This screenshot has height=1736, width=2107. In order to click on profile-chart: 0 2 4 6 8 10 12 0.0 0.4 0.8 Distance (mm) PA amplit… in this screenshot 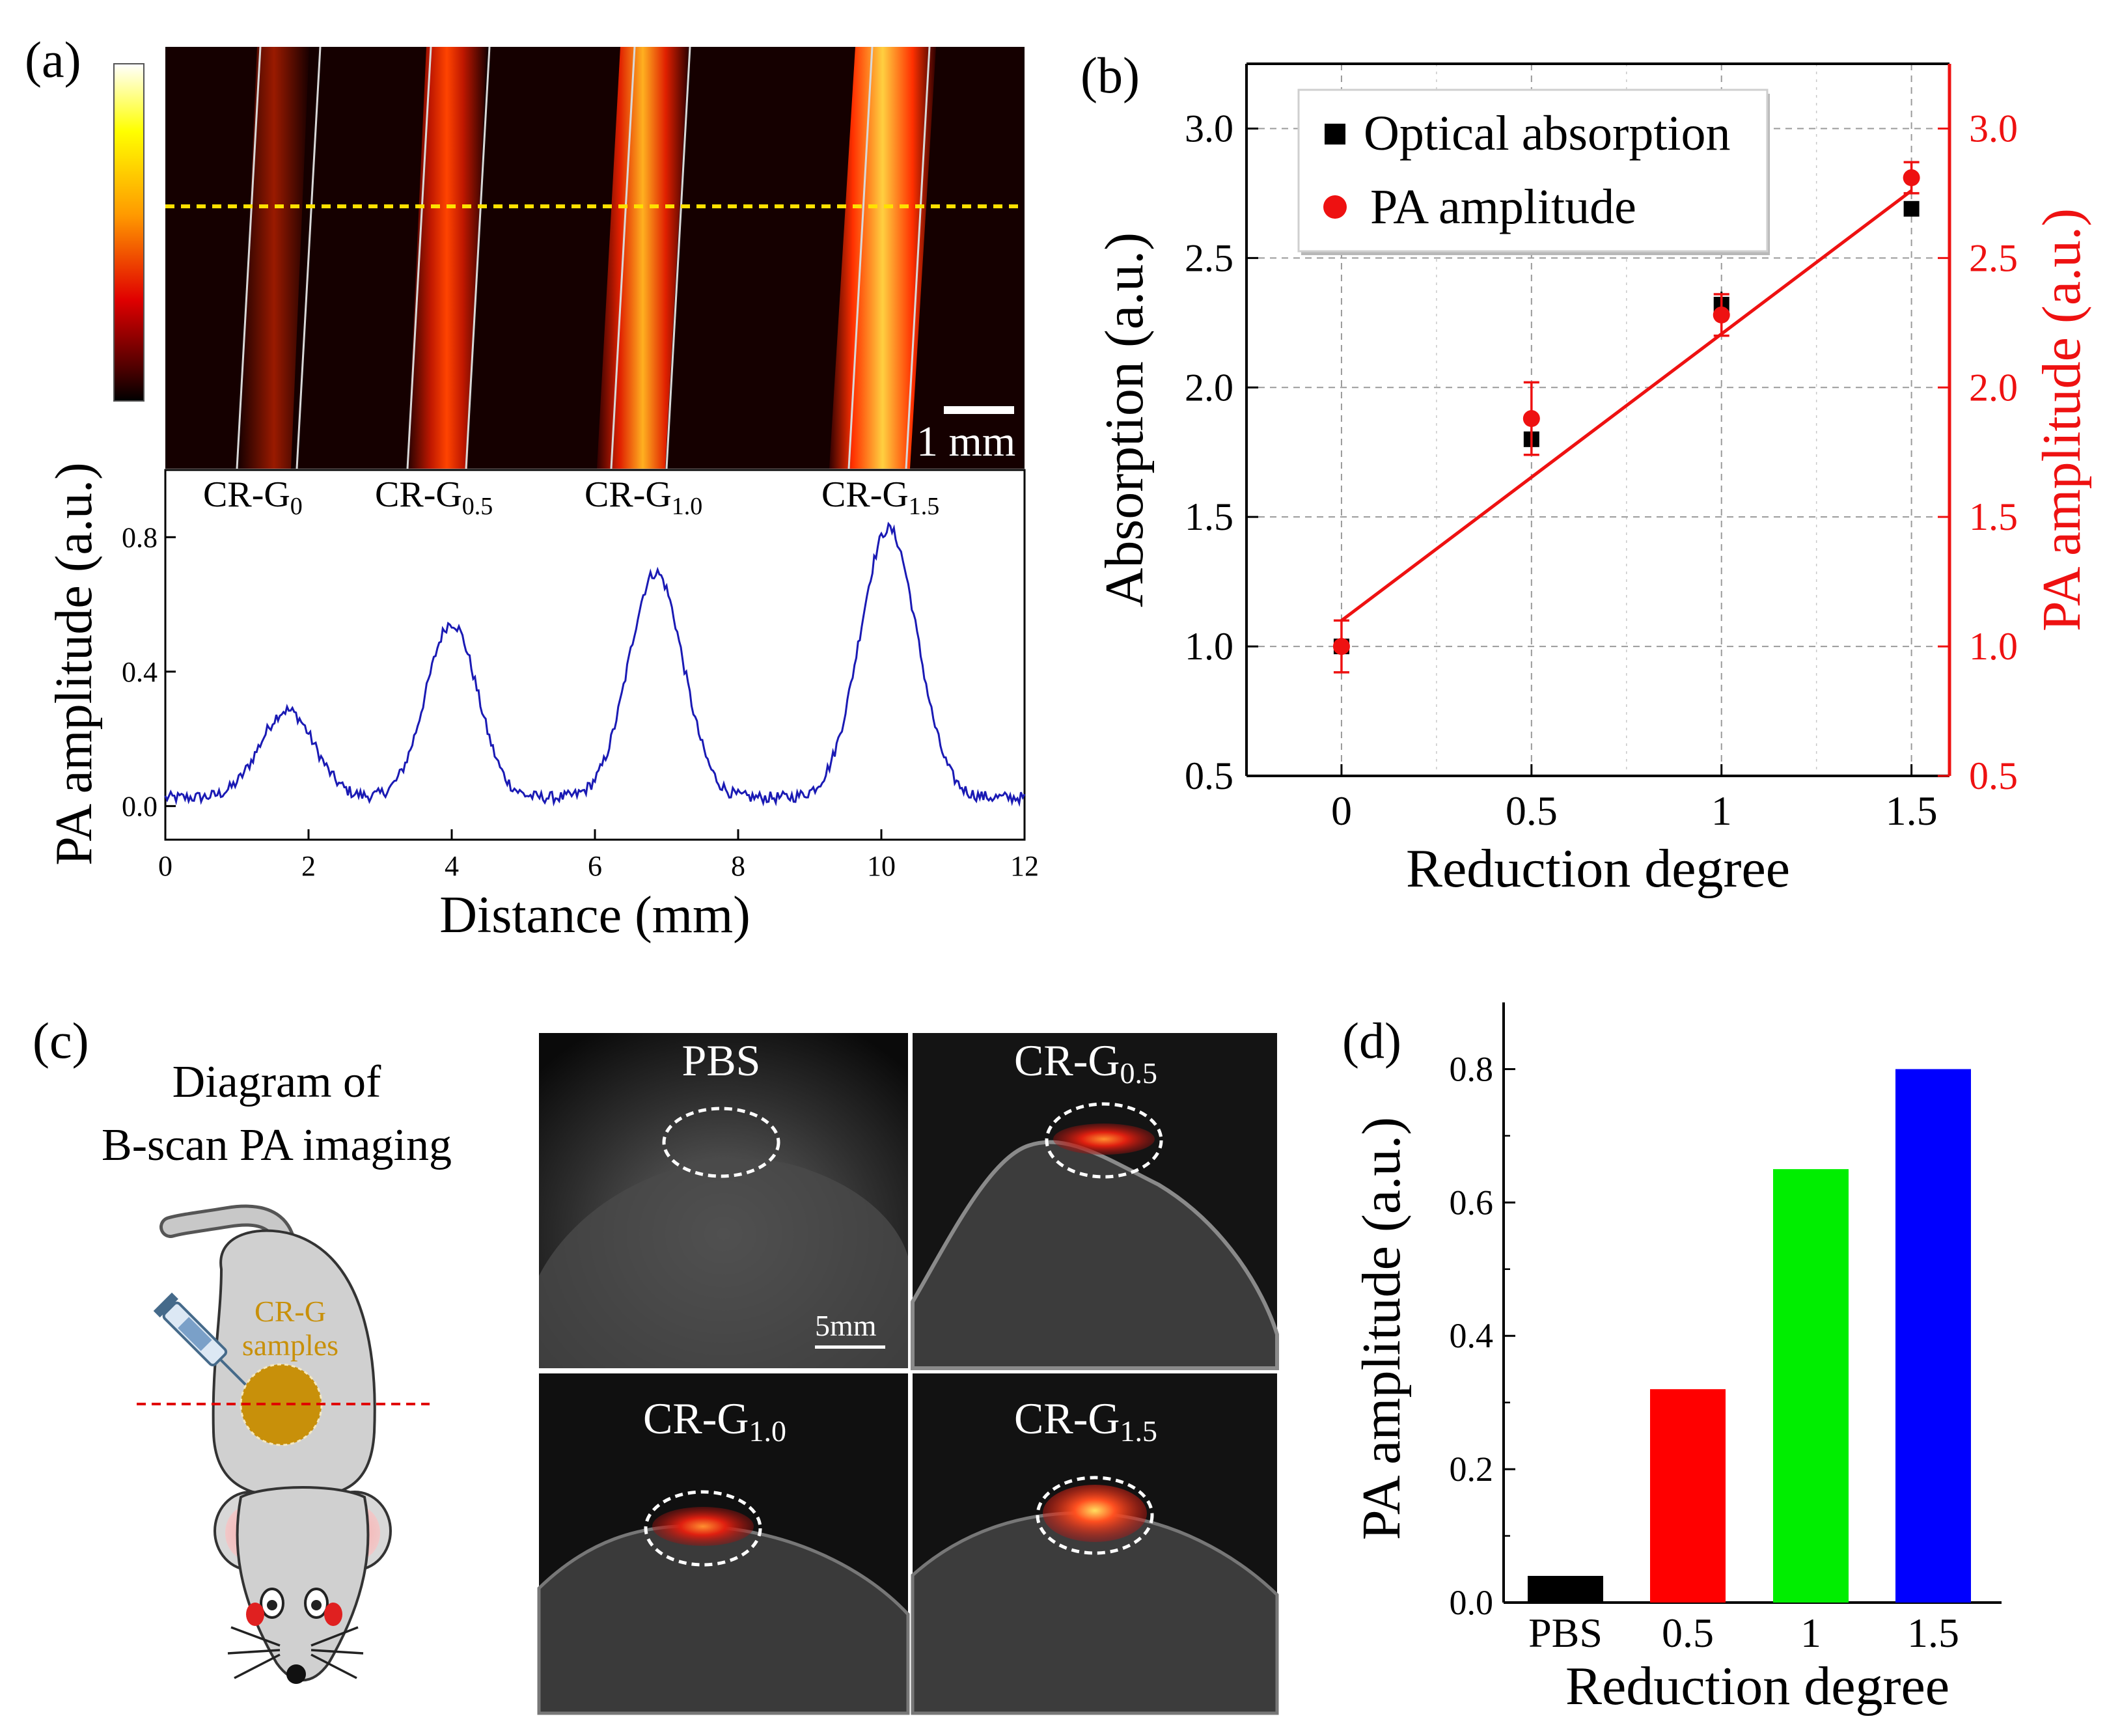, I will do `click(542, 703)`.